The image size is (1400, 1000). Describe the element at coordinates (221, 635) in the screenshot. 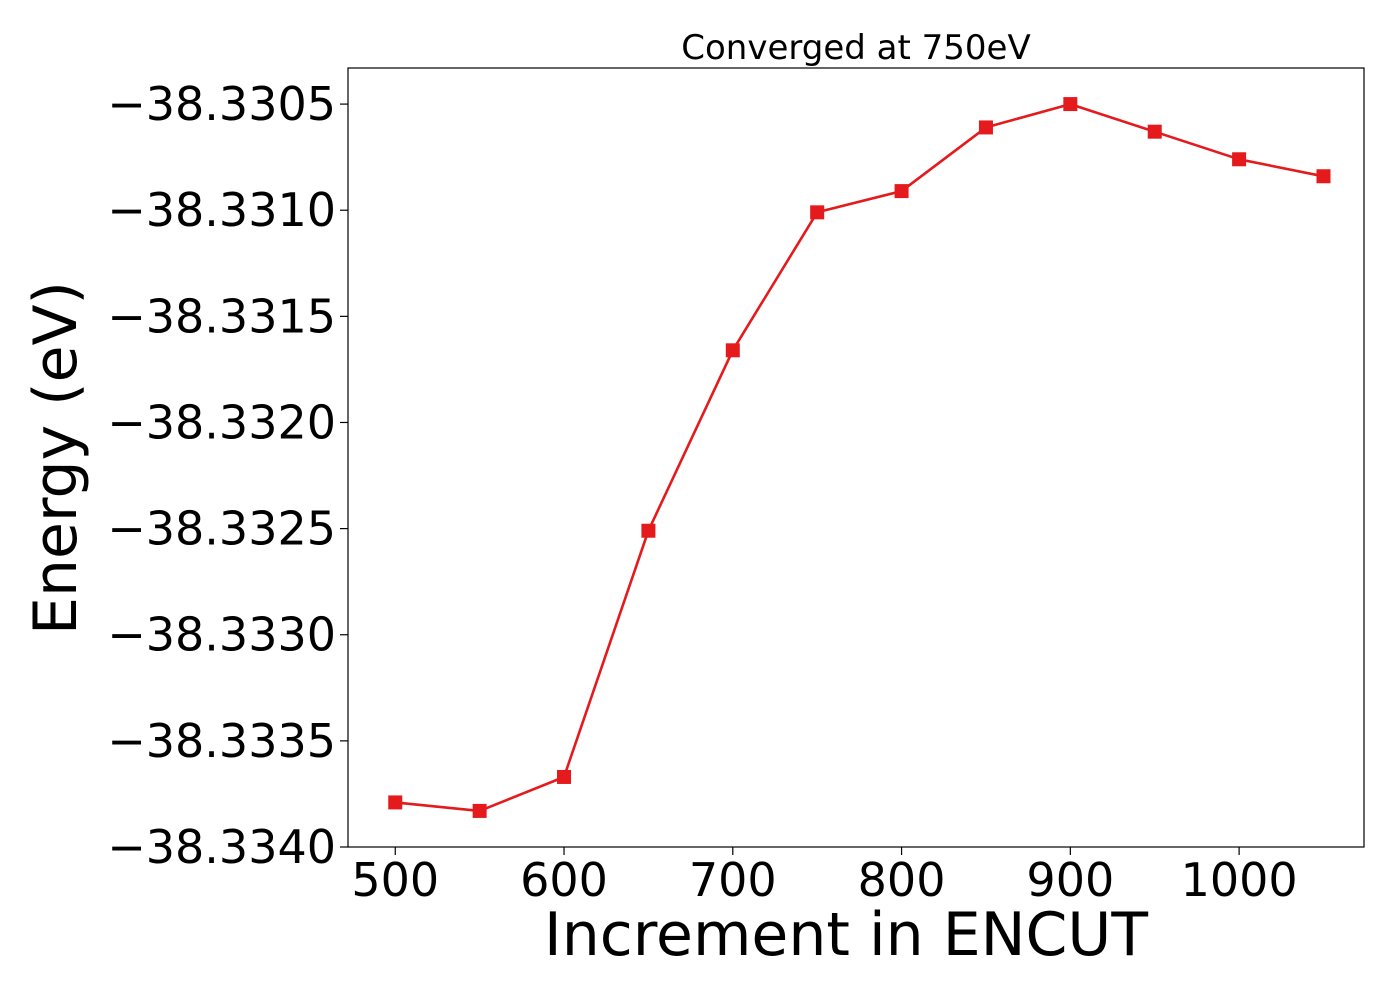

I see `y-tick-label: −38.3330` at that location.